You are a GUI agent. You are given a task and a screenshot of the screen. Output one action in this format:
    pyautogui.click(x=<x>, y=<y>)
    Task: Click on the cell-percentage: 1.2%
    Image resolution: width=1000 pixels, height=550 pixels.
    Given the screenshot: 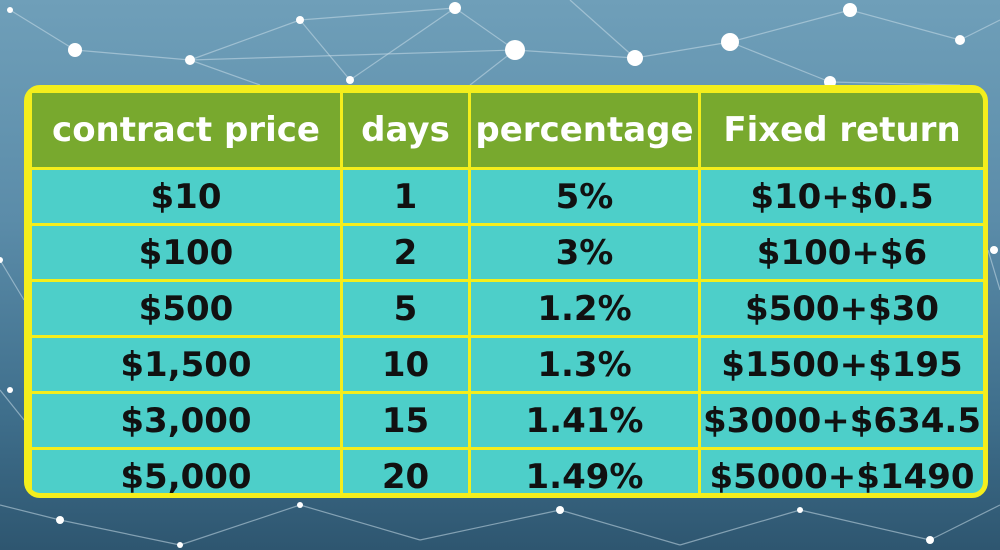 What is the action you would take?
    pyautogui.click(x=584, y=308)
    